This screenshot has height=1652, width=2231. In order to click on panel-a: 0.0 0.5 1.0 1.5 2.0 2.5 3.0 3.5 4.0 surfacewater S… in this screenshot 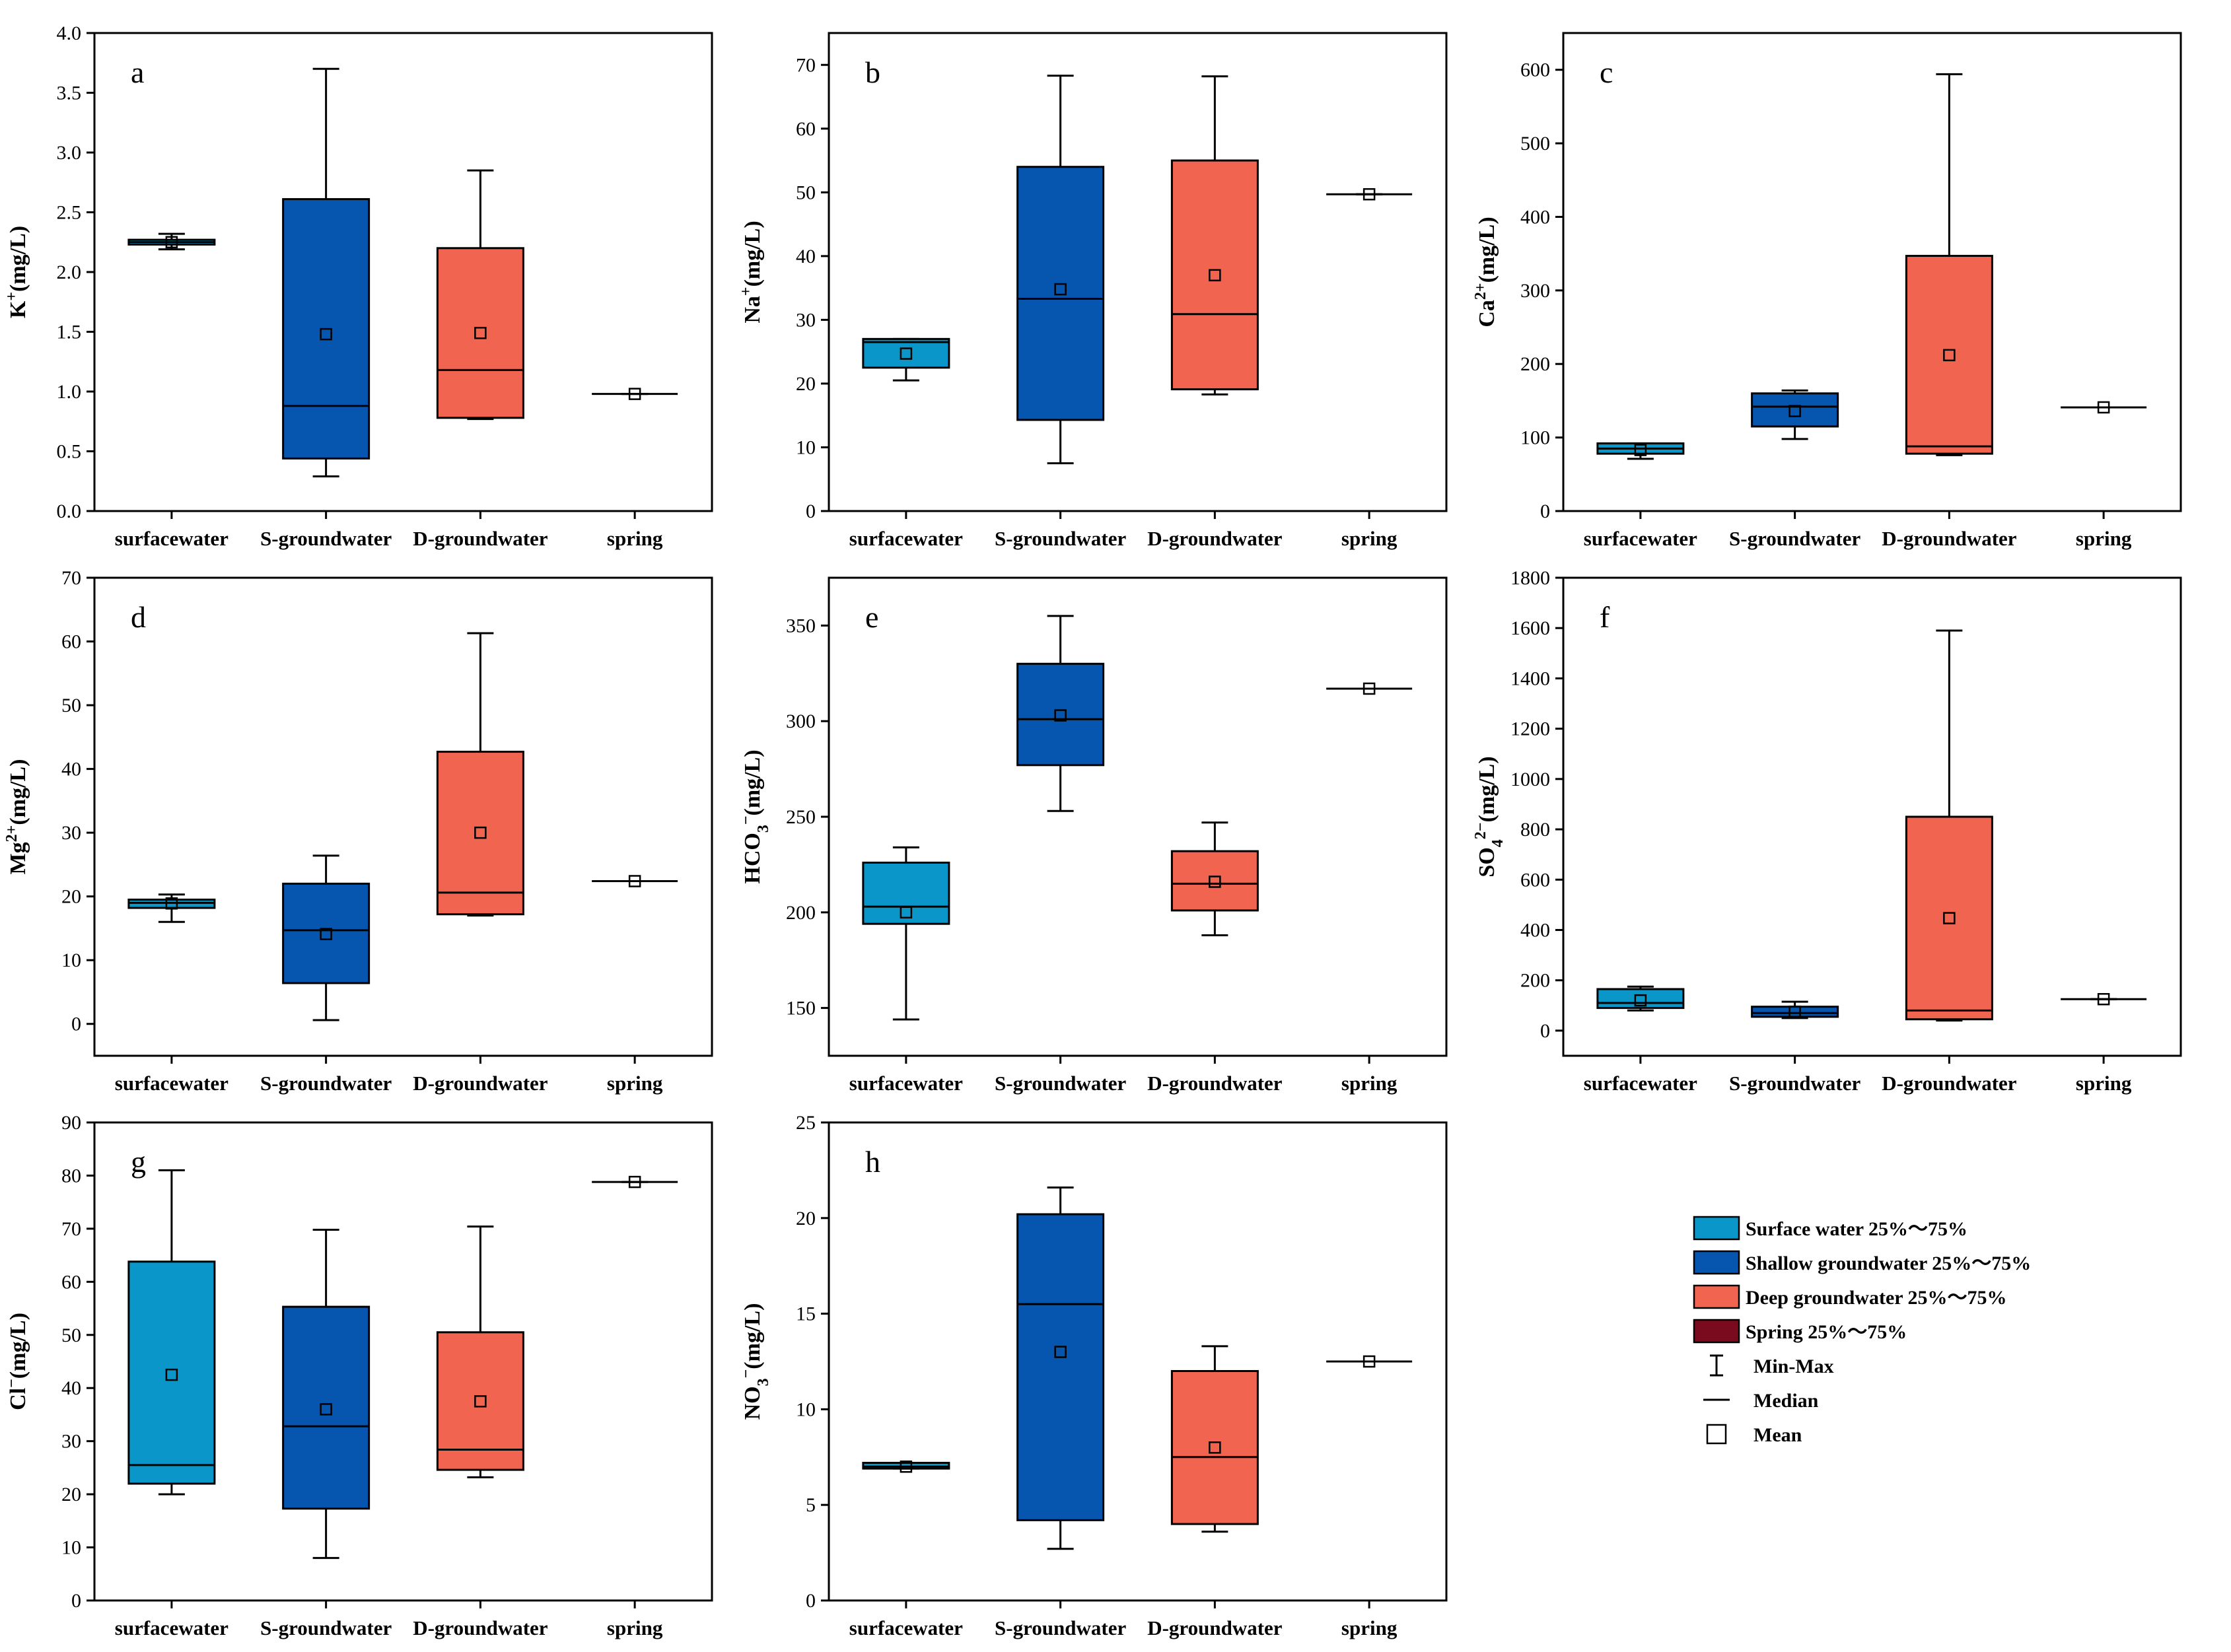, I will do `click(358, 286)`.